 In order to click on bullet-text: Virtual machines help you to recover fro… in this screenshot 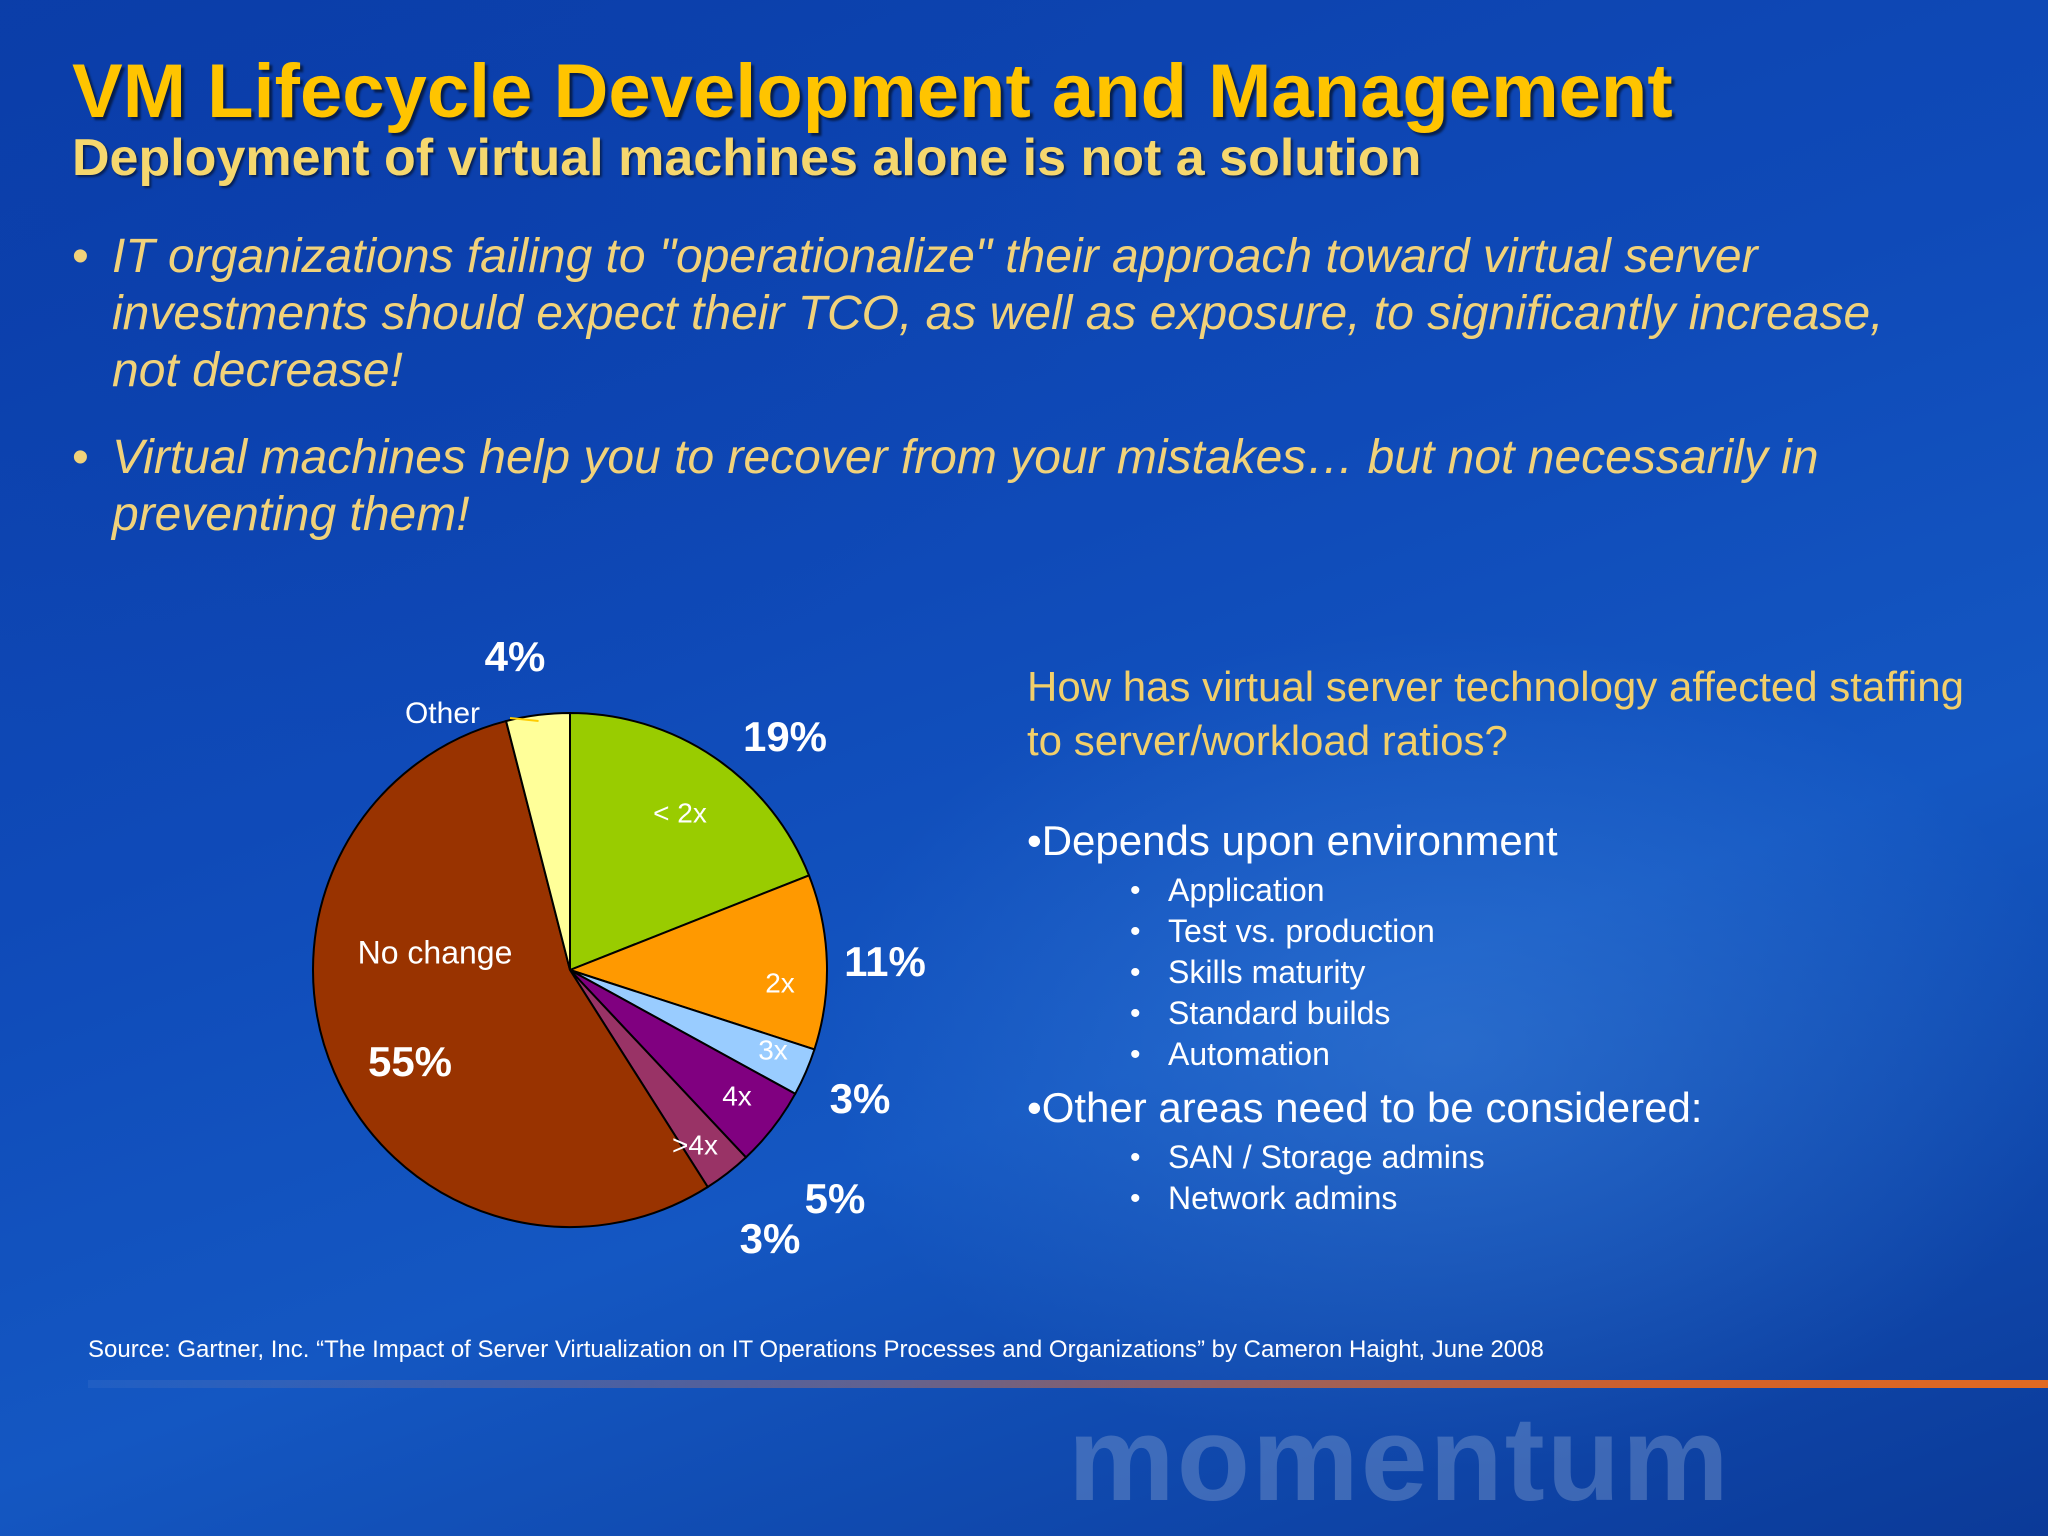, I will do `click(965, 486)`.